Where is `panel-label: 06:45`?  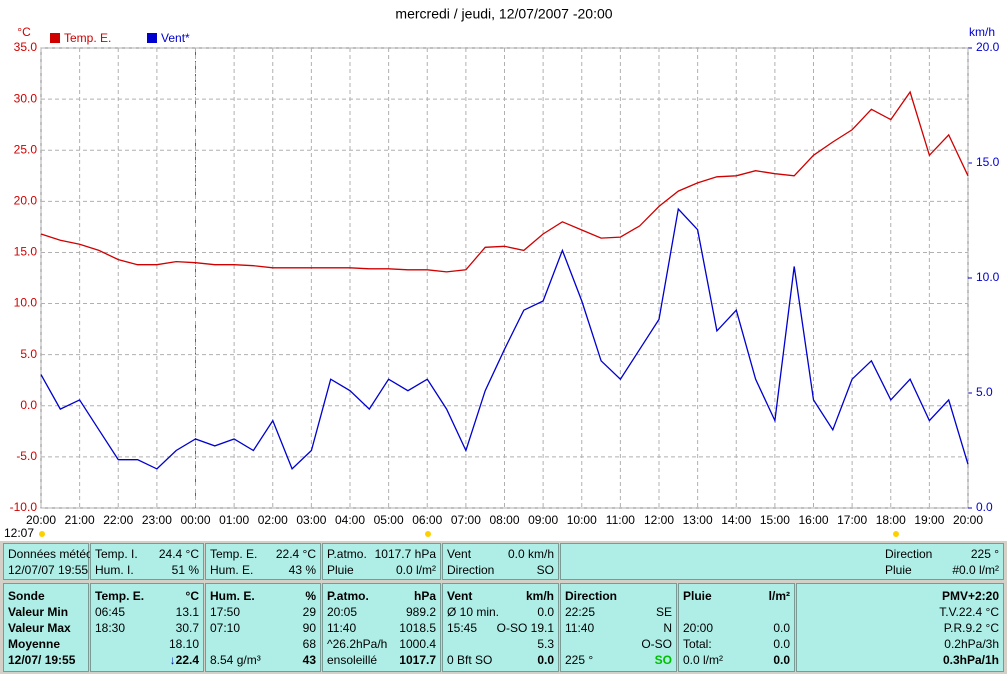 panel-label: 06:45 is located at coordinates (110, 612).